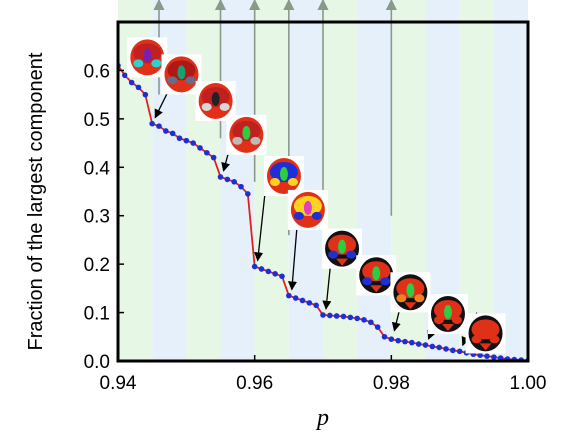 This screenshot has width=579, height=440. Describe the element at coordinates (97, 71) in the screenshot. I see `y-tick-label: 0.6` at that location.